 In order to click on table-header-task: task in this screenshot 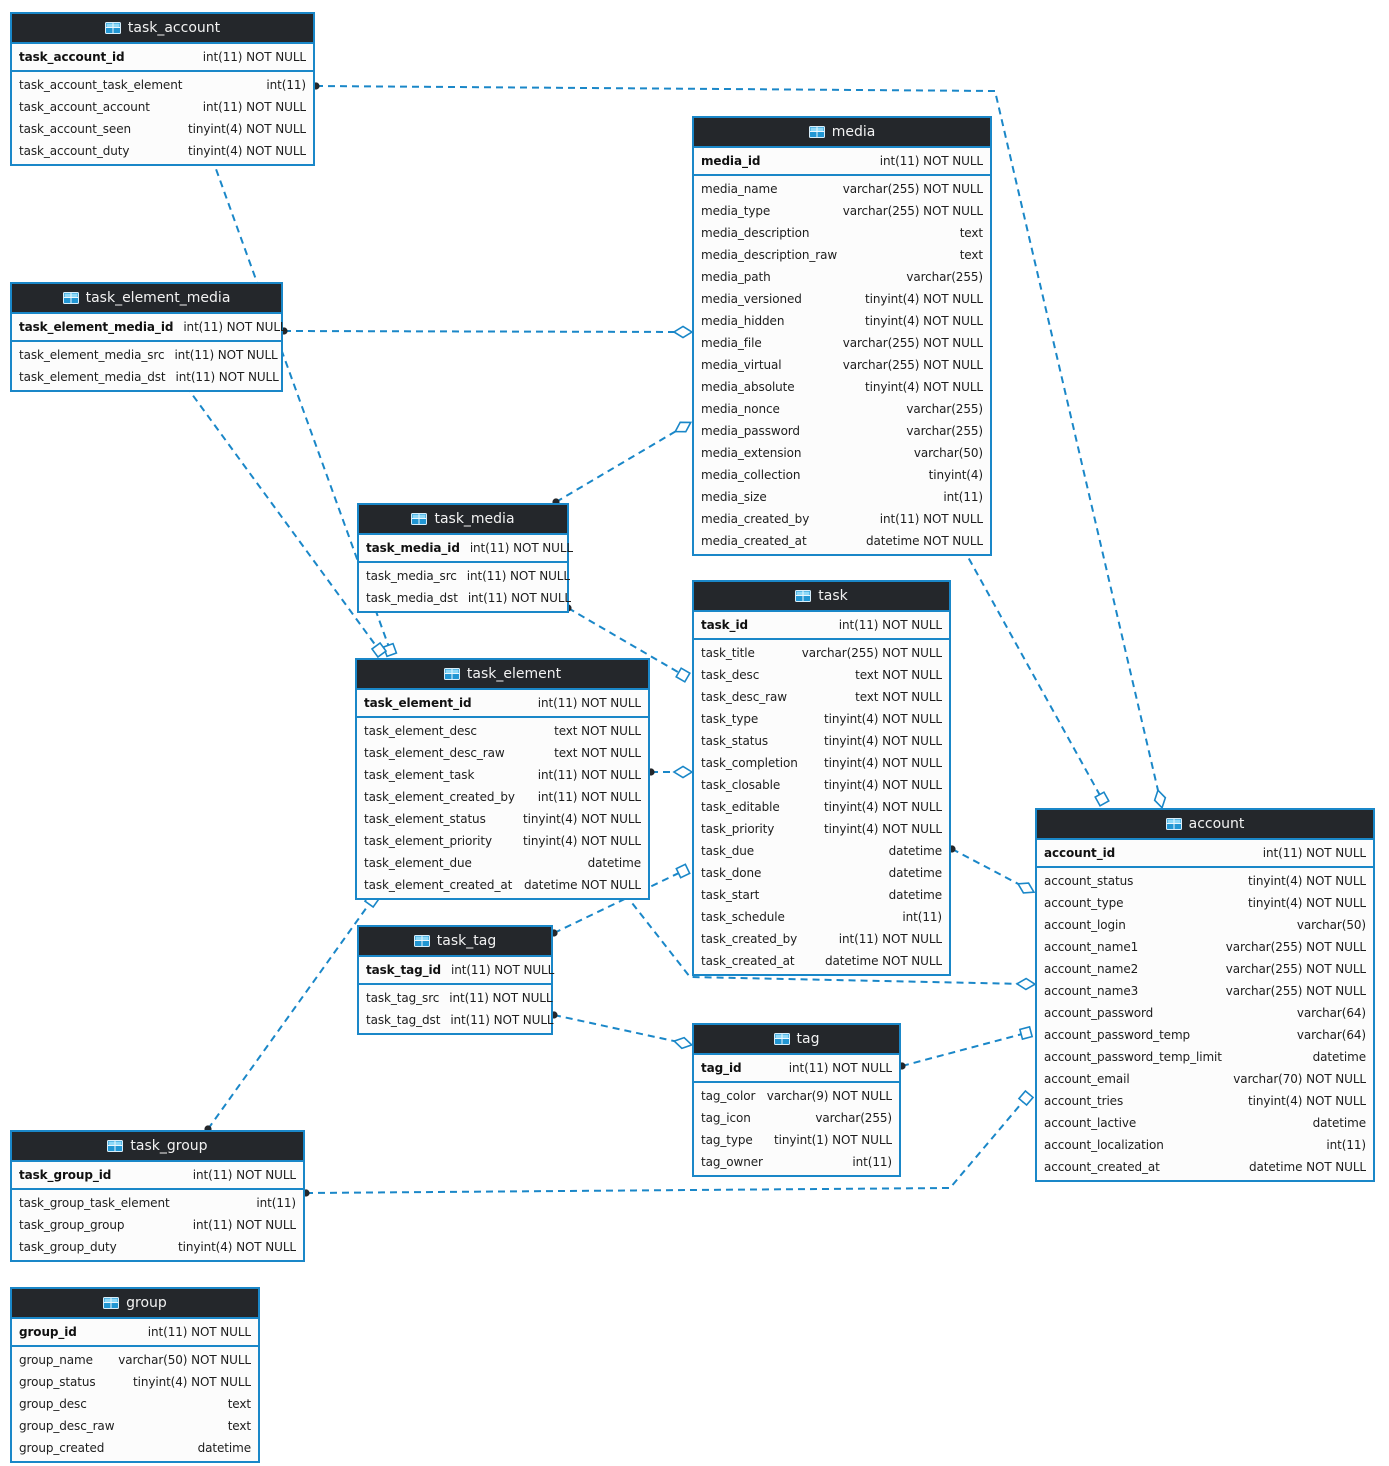, I will do `click(821, 596)`.